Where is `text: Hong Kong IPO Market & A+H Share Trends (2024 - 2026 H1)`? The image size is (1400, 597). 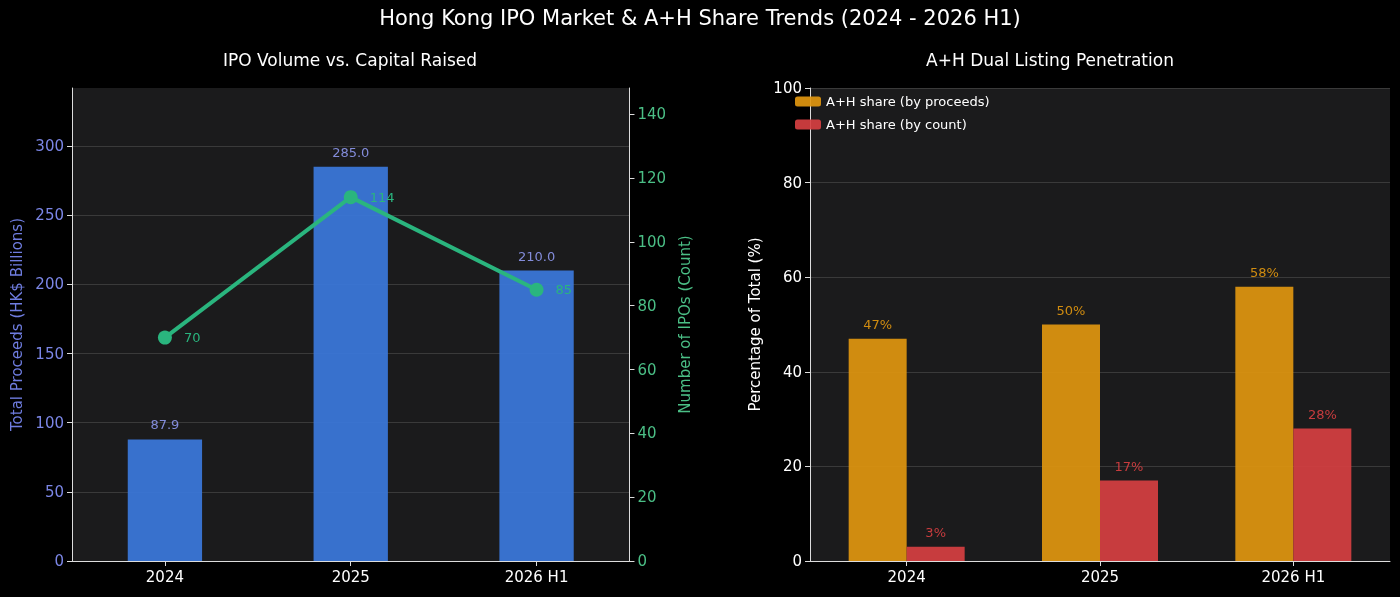
text: Hong Kong IPO Market & A+H Share Trends (2024 - 2026 H1) is located at coordinates (700, 18).